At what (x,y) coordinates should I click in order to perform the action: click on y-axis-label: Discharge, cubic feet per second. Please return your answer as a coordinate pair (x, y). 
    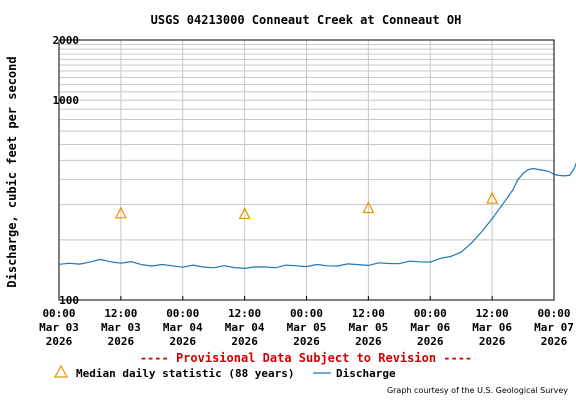
    Looking at the image, I should click on (12, 171).